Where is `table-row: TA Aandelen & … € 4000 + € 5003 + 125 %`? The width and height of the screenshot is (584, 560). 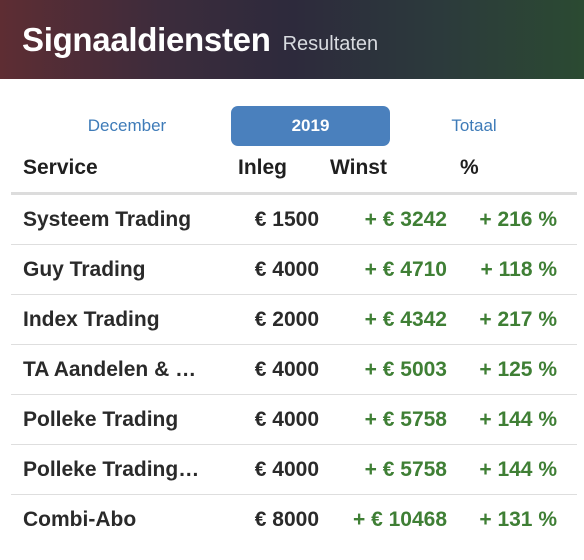 table-row: TA Aandelen & … € 4000 + € 5003 + 125 % is located at coordinates (294, 370).